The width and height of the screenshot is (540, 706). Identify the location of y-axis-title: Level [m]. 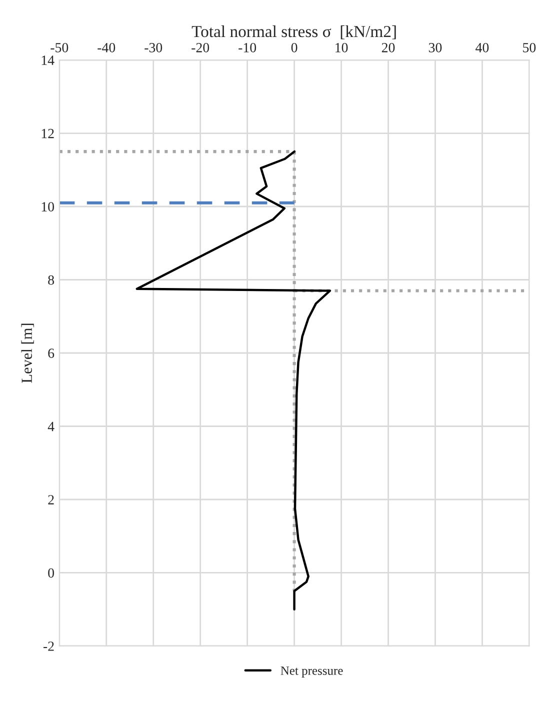
(27, 353).